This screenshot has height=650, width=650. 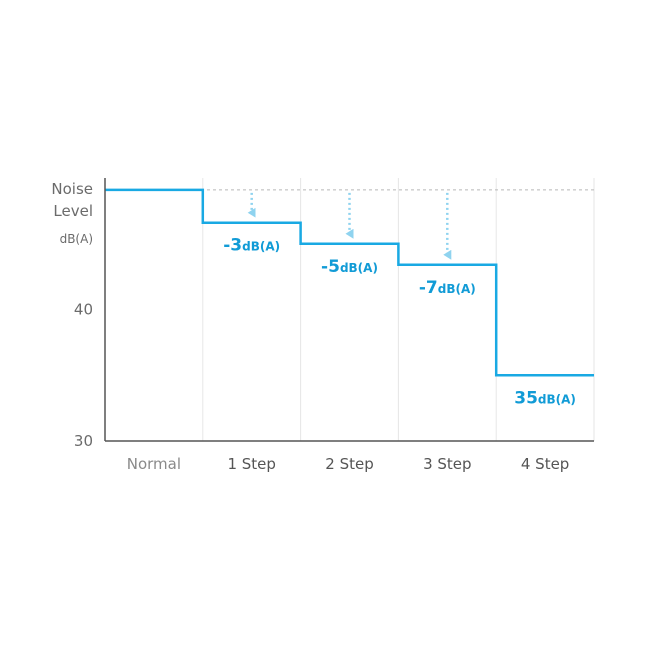 I want to click on annotation-label: 35dB(A), so click(x=545, y=398).